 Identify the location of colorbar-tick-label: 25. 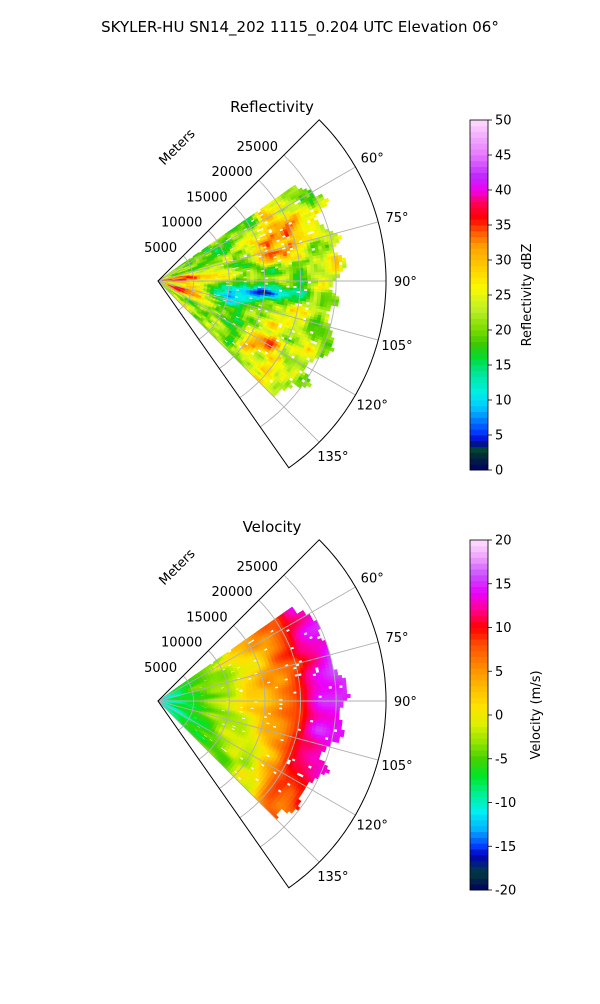
(503, 296).